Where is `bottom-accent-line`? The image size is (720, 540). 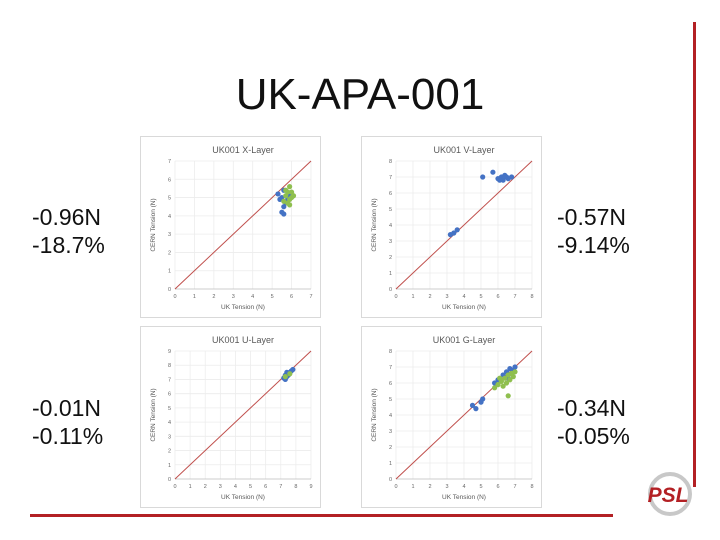 bottom-accent-line is located at coordinates (321, 515).